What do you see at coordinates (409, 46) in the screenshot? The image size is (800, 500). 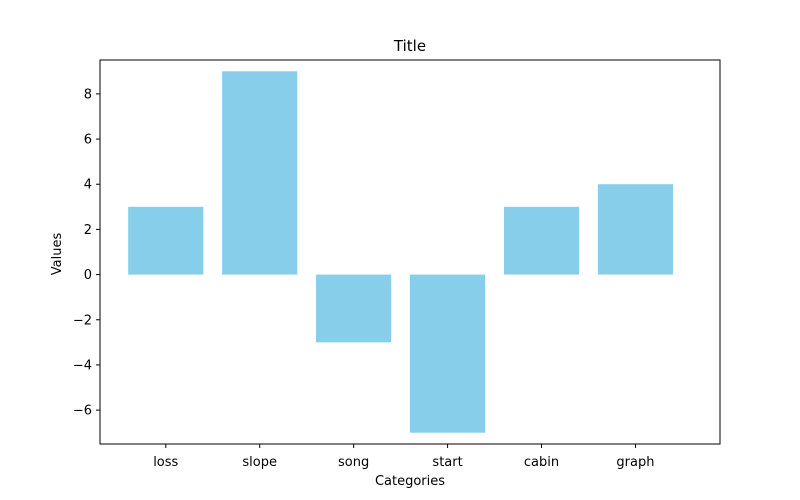 I see `chart-title: Title` at bounding box center [409, 46].